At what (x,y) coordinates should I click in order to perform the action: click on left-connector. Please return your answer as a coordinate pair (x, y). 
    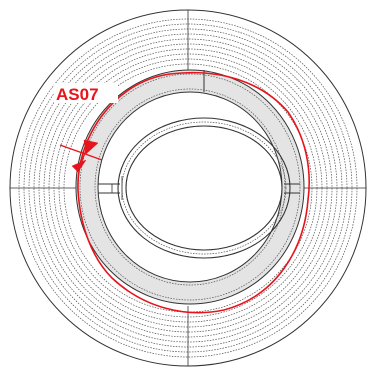
    Looking at the image, I should click on (109, 188).